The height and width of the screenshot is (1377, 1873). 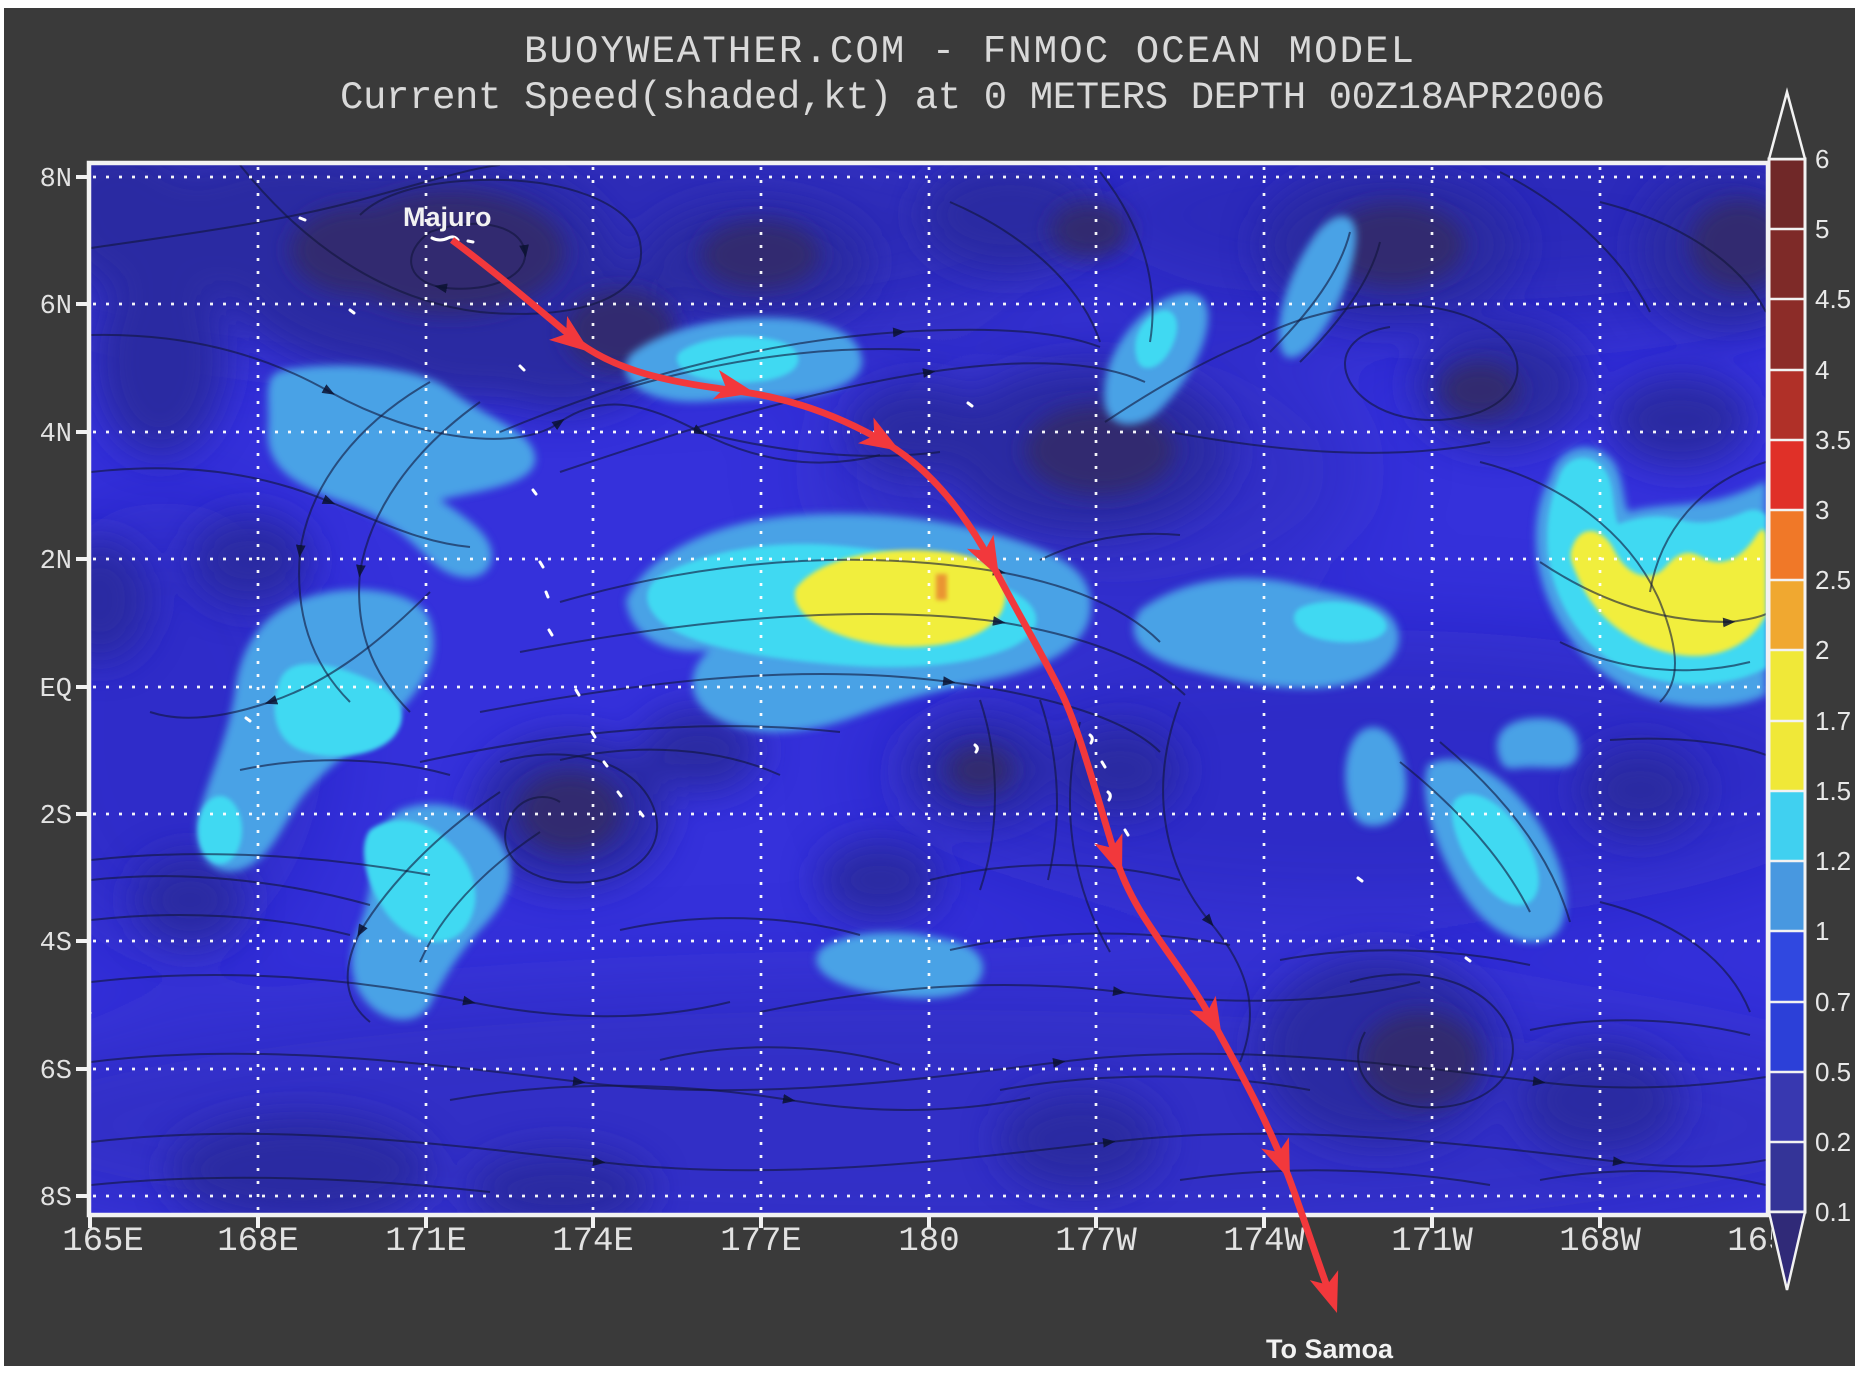 What do you see at coordinates (1833, 1212) in the screenshot?
I see `svg-text: 0.1` at bounding box center [1833, 1212].